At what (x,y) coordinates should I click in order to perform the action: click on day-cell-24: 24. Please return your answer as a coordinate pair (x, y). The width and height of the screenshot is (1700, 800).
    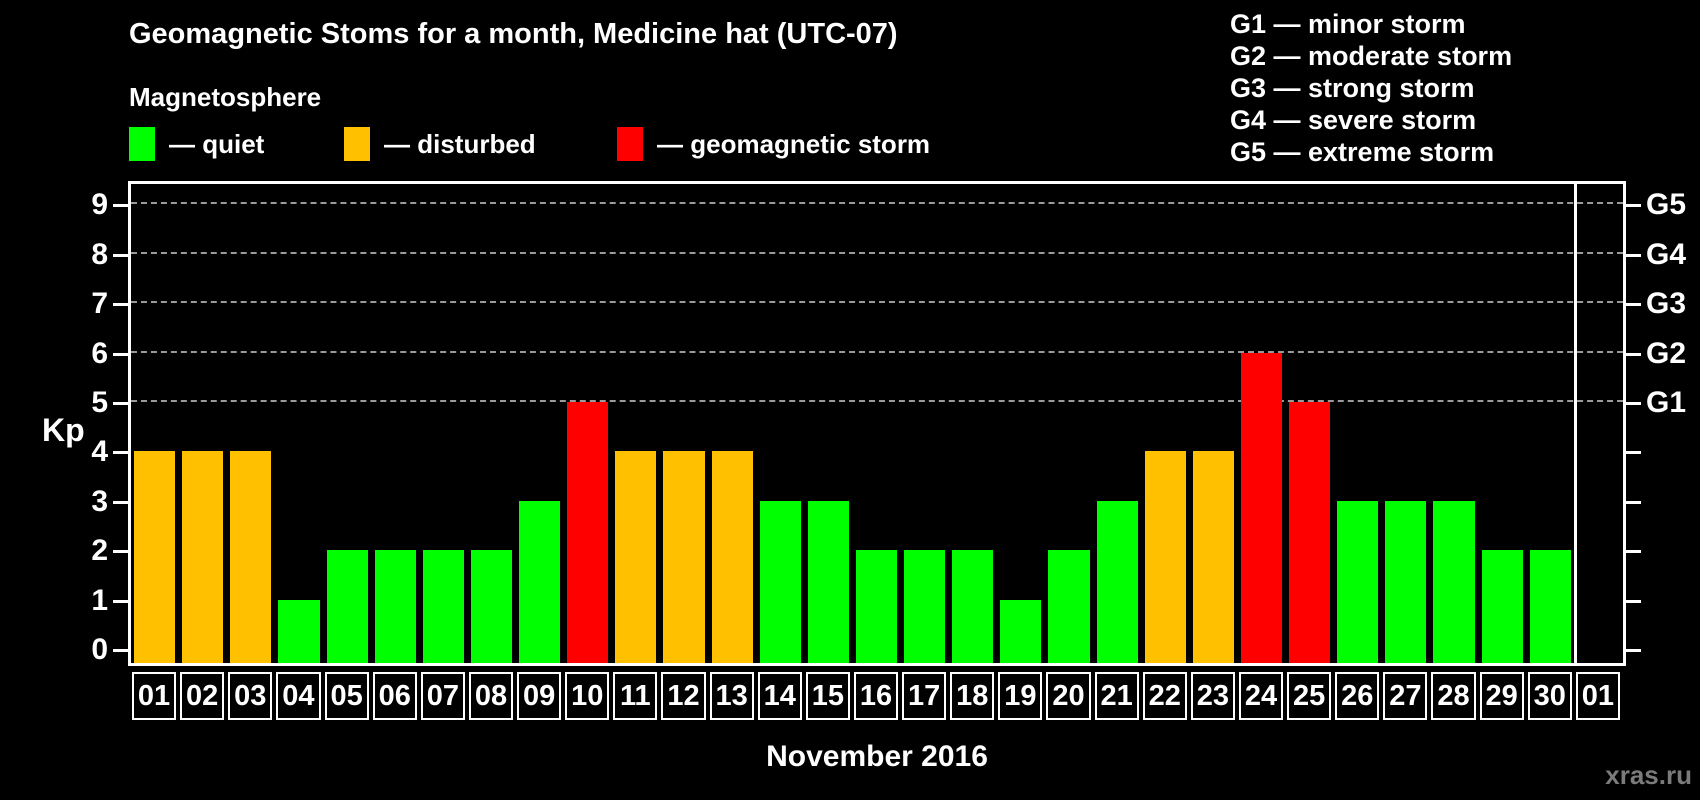
    Looking at the image, I should click on (1261, 696).